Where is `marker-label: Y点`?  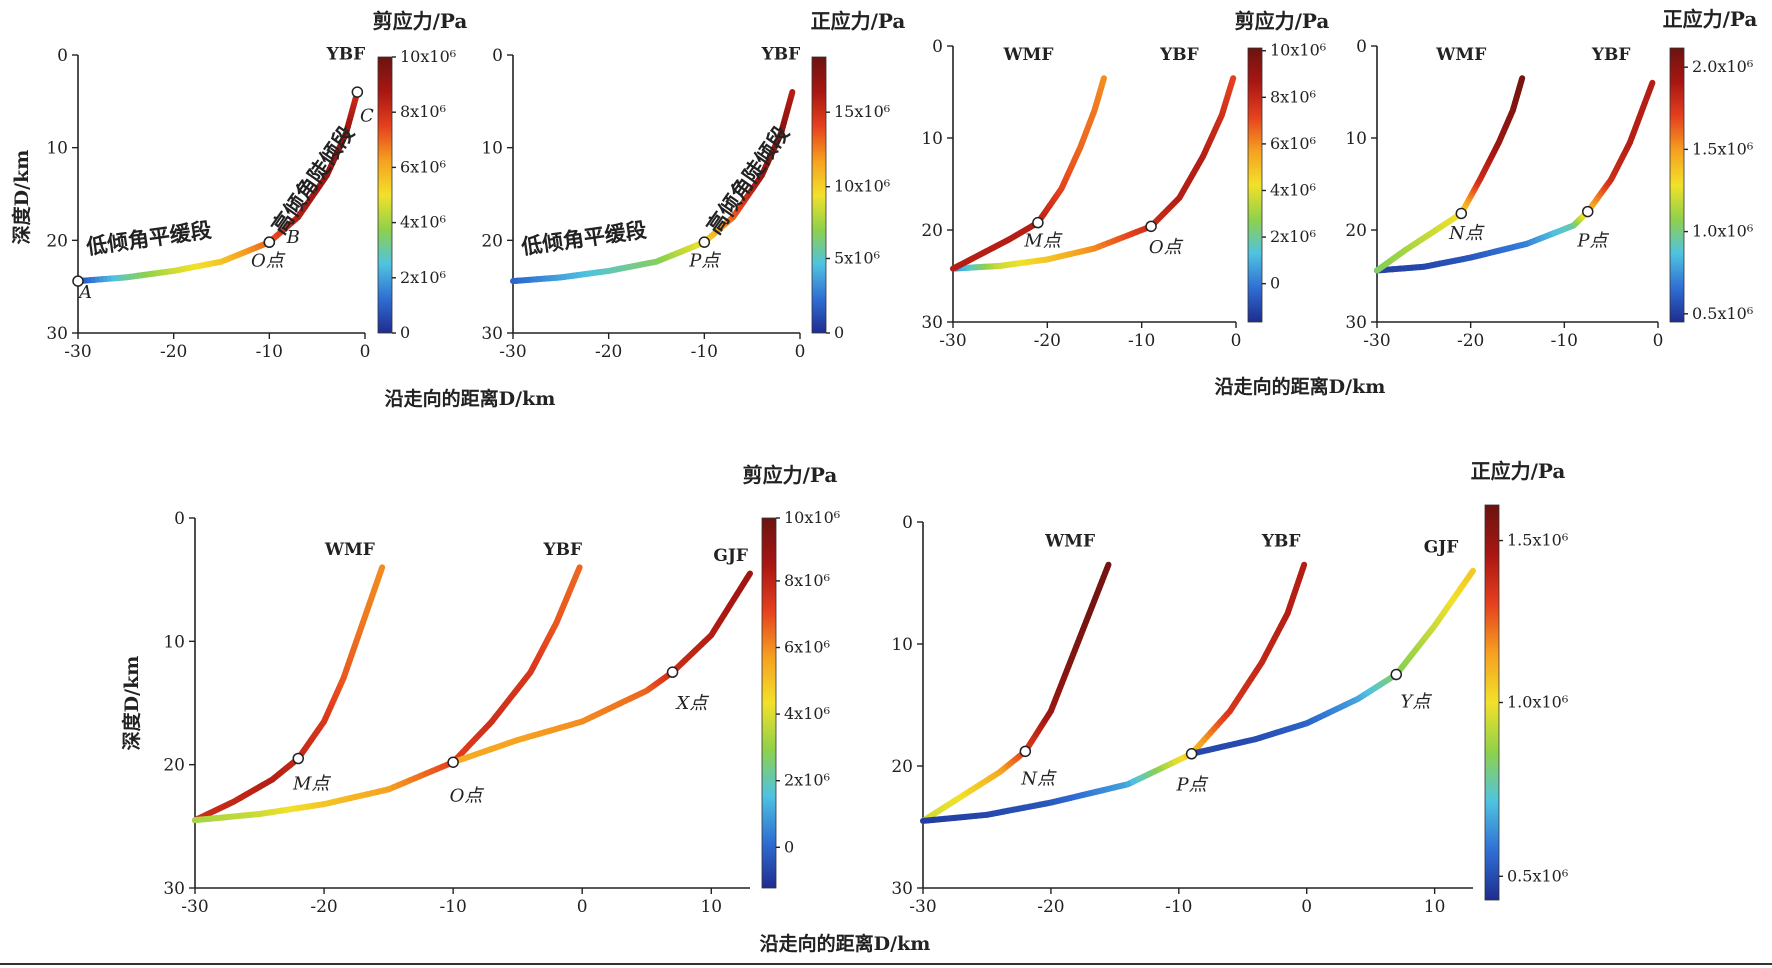
marker-label: Y点 is located at coordinates (1416, 701).